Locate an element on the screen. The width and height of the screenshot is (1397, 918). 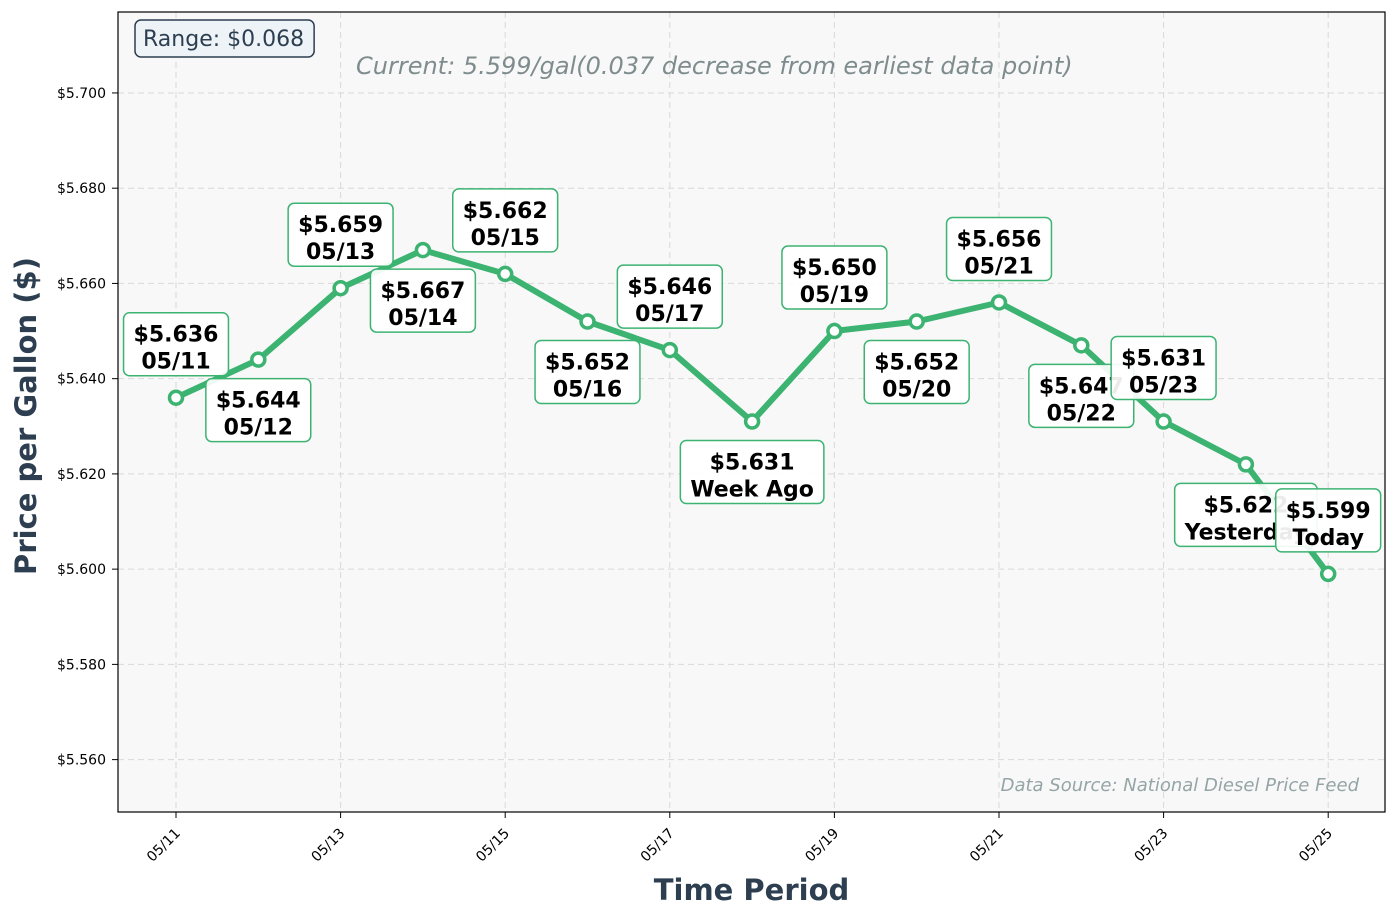
annotation-price: $5.650 is located at coordinates (834, 268).